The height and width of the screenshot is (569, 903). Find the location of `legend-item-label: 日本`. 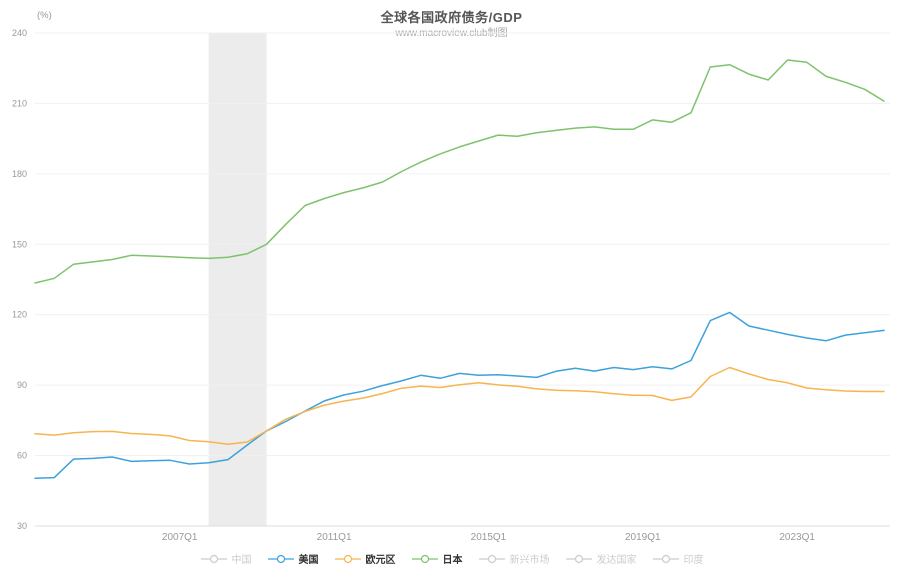

legend-item-label: 日本 is located at coordinates (452, 560).